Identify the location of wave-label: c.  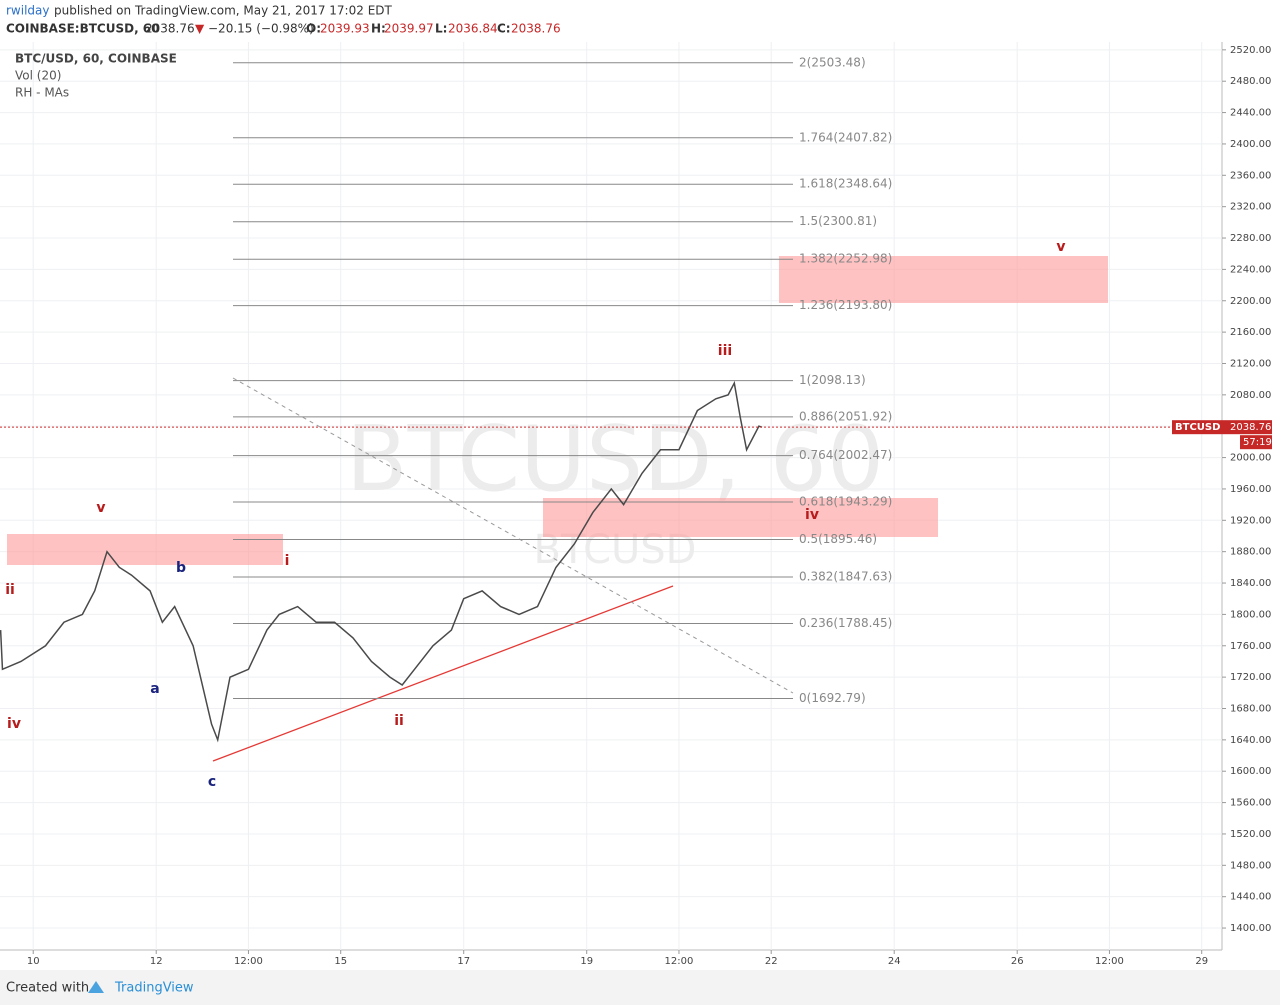
(212, 782).